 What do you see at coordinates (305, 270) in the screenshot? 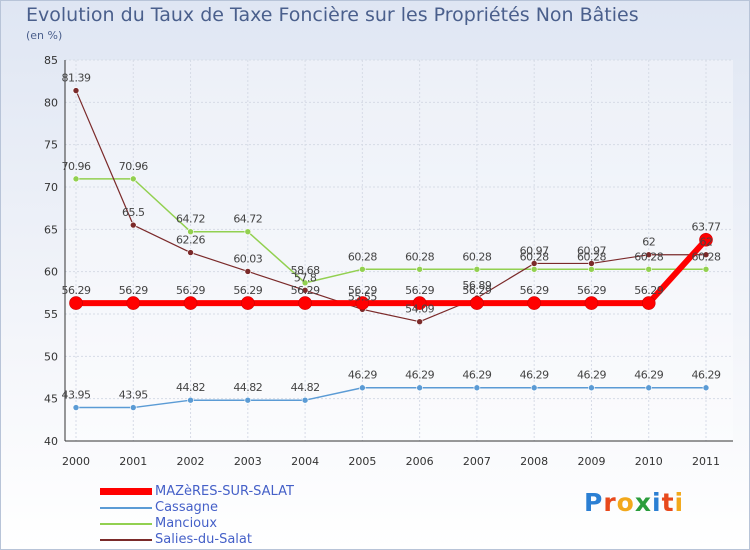
I see `data-label-mancioux: 58.68` at bounding box center [305, 270].